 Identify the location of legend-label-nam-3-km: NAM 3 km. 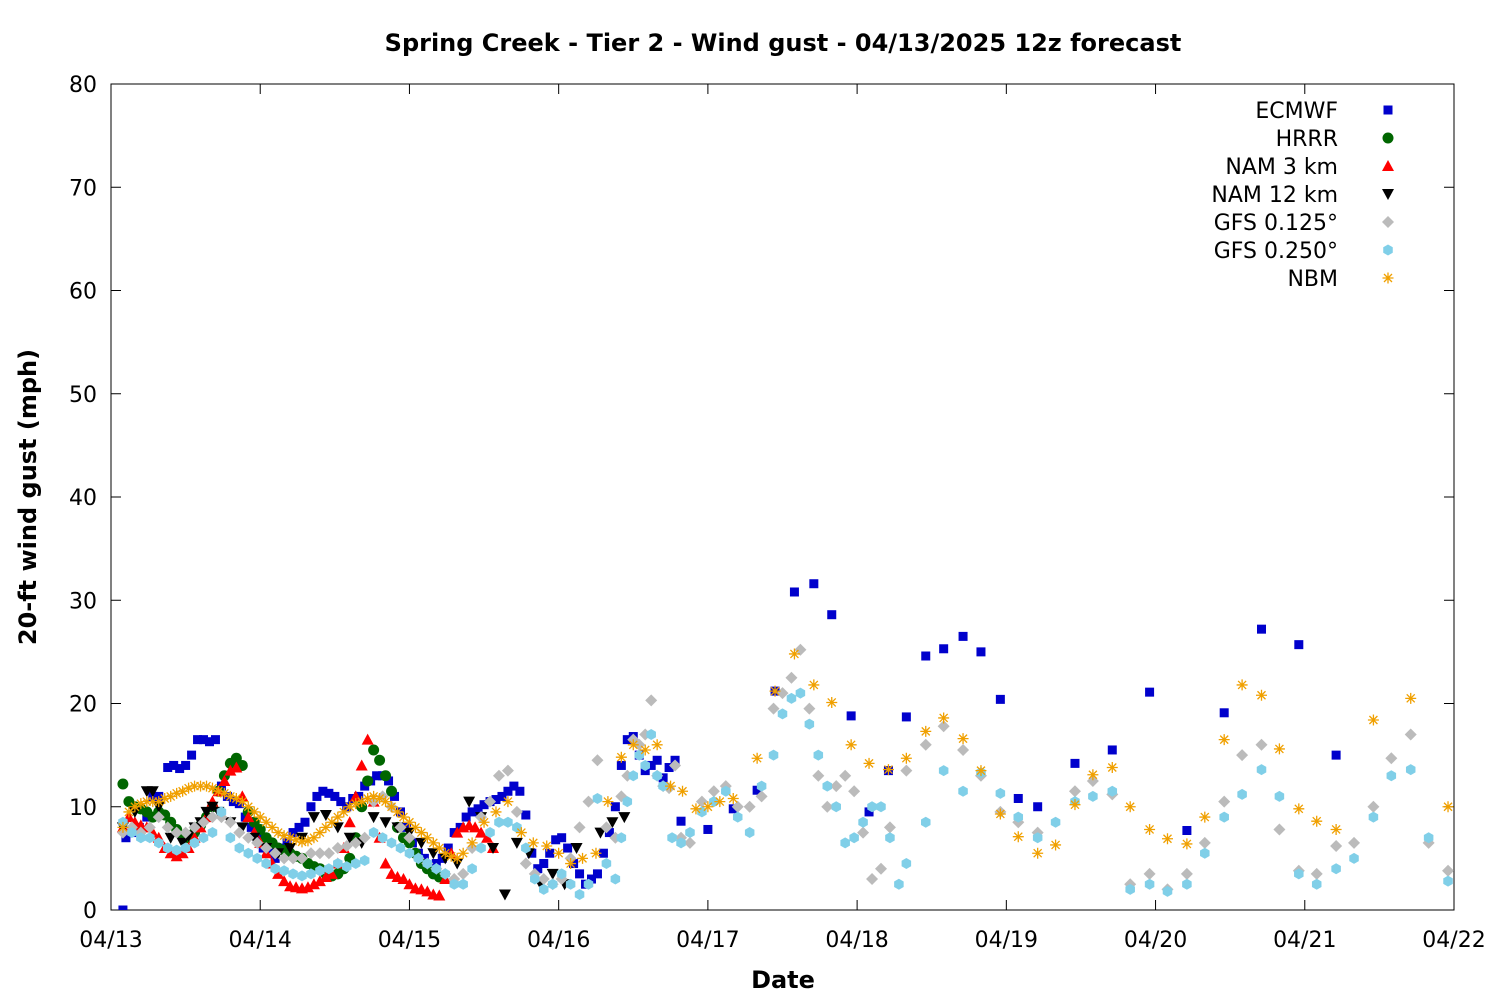
(1281, 167).